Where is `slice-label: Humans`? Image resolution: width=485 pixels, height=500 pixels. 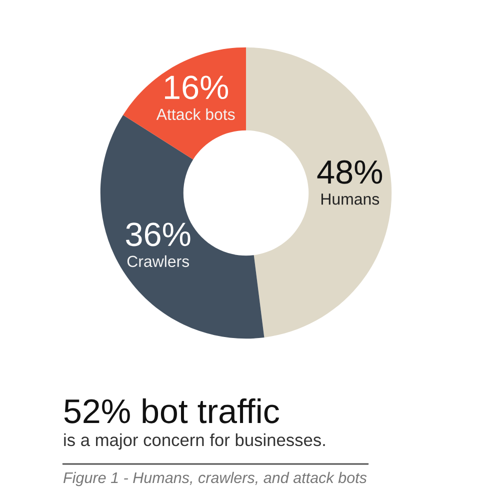
slice-label: Humans is located at coordinates (350, 199).